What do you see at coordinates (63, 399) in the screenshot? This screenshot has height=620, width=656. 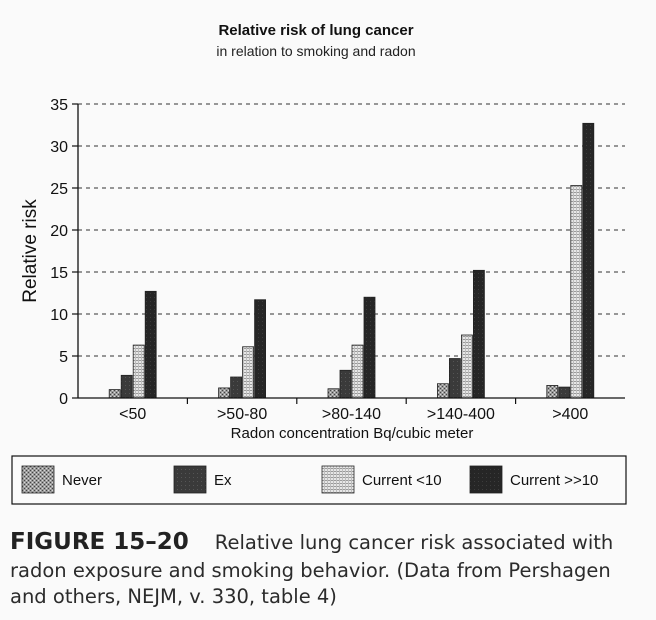 I see `y-tick-label: 0` at bounding box center [63, 399].